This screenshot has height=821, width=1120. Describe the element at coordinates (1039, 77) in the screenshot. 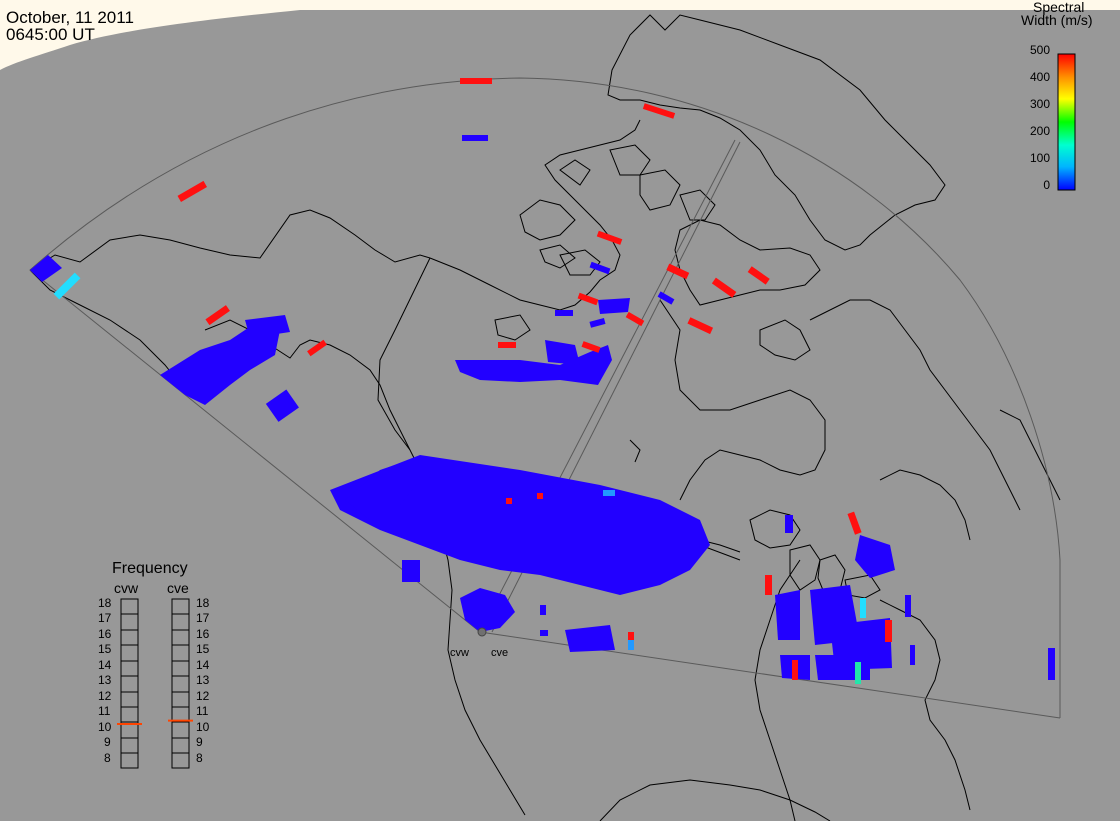

I see `colorbar-tick-label: 400` at that location.